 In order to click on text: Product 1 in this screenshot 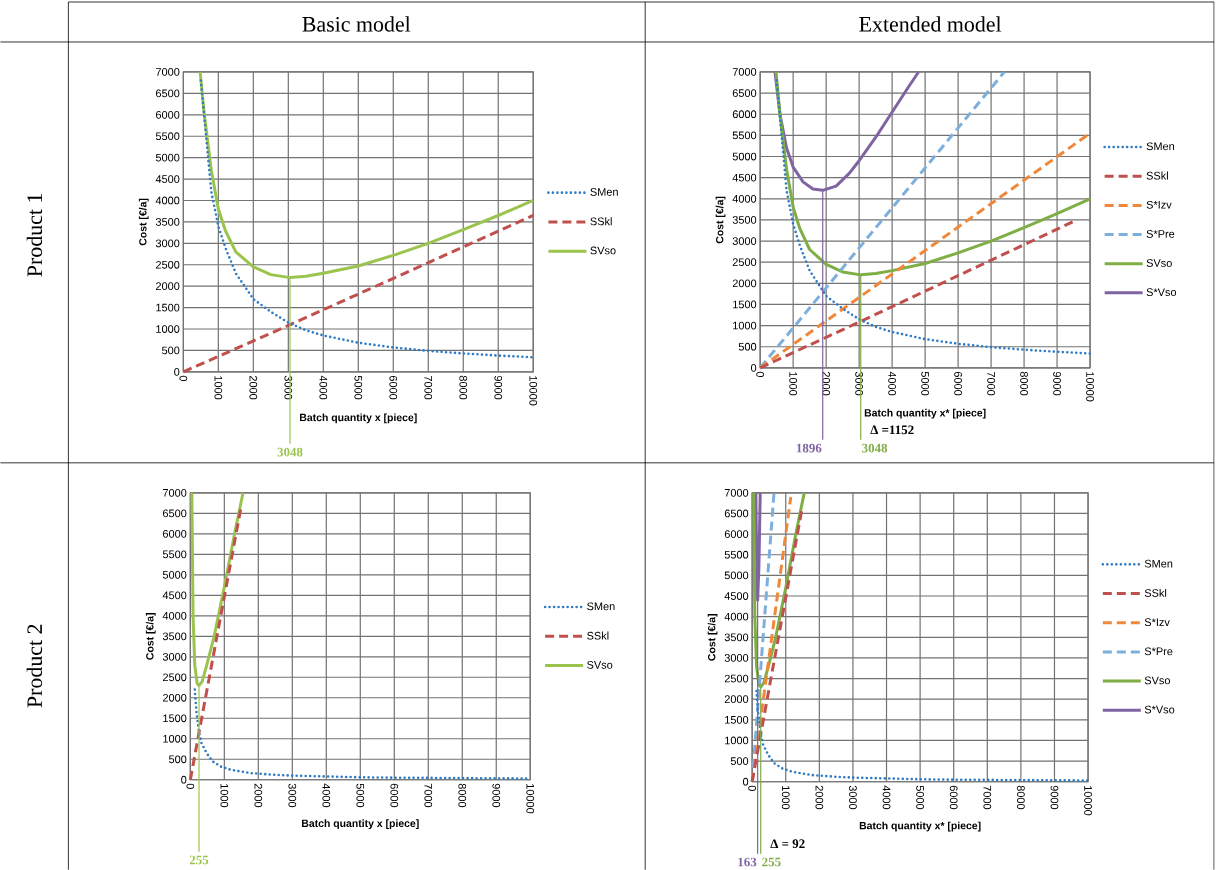, I will do `click(34, 235)`.